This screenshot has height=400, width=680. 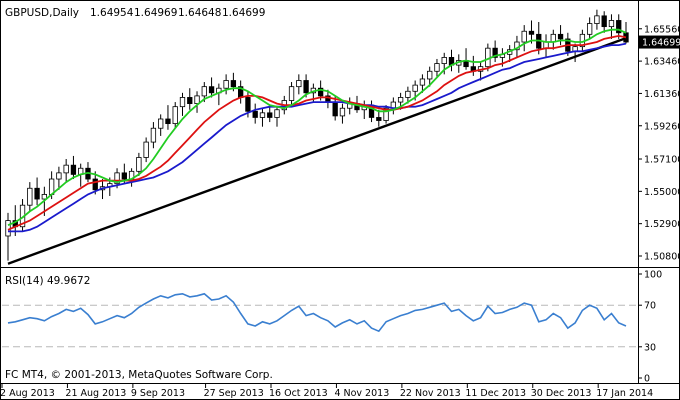 I want to click on x-tick-label: 30 Dec 2013, so click(x=561, y=393).